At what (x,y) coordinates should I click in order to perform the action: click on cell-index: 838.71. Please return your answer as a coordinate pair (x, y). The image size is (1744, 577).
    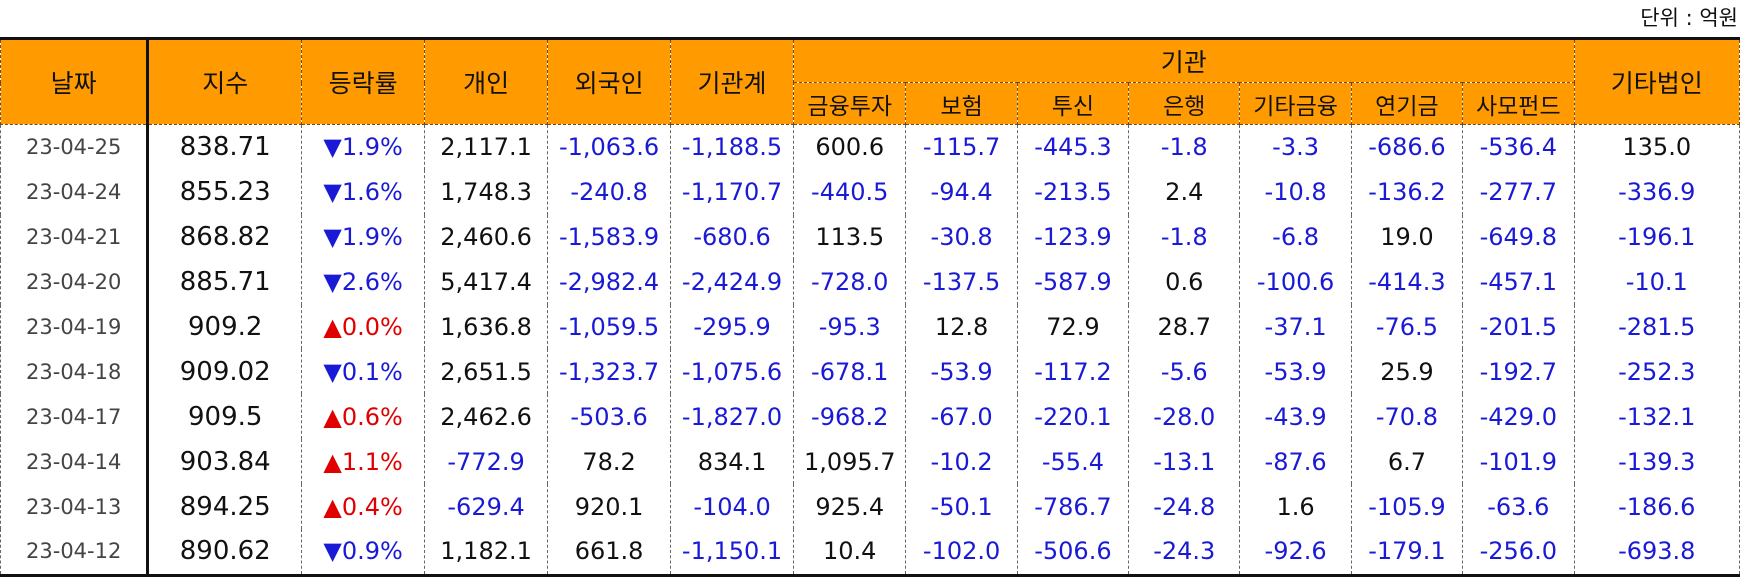
    Looking at the image, I should click on (225, 147).